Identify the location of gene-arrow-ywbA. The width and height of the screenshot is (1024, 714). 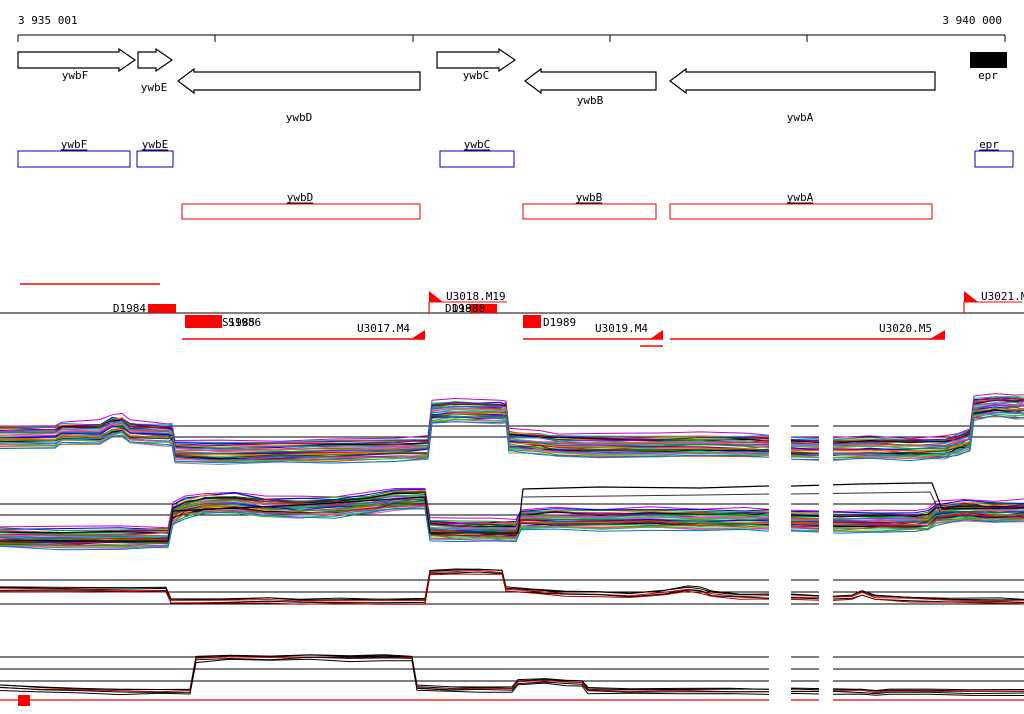
(802, 81).